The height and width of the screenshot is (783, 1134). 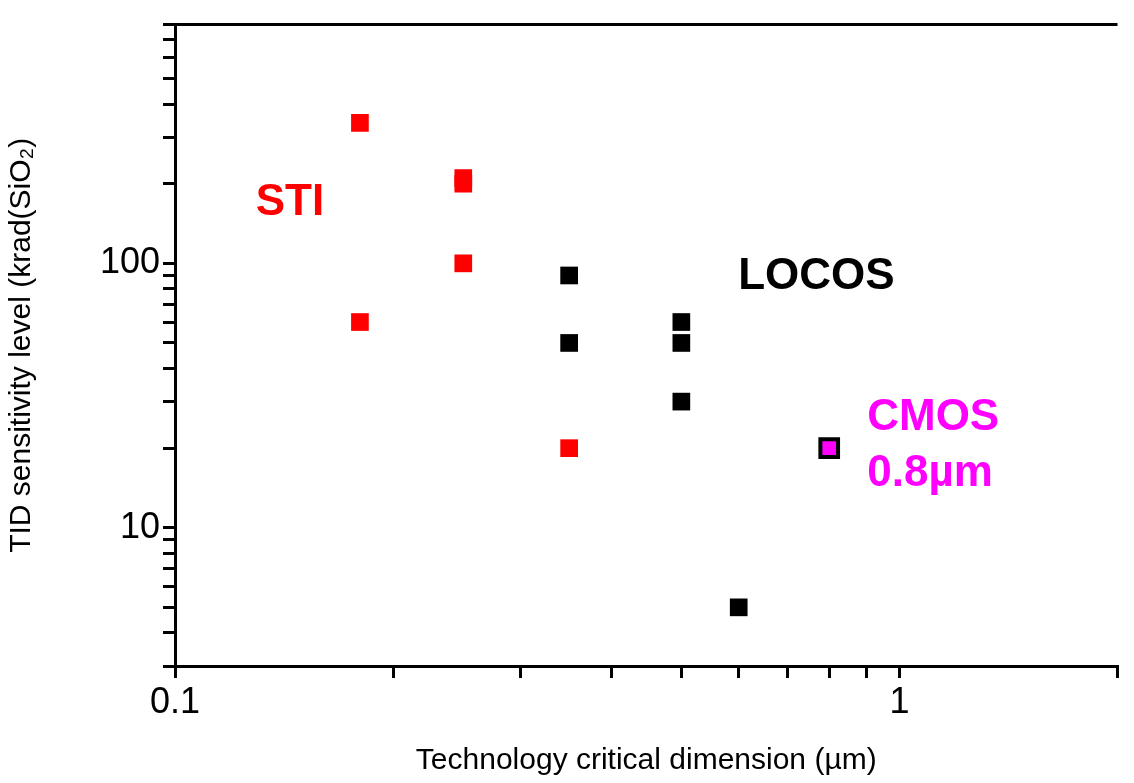 I want to click on y-axis-title: TID sensitivity level (krad(SiO₂), so click(x=20, y=345).